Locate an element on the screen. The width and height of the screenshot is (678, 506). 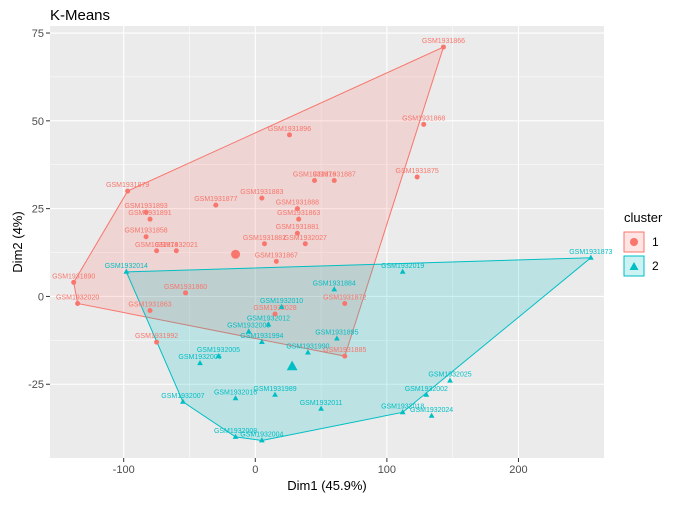
y-tick-label: 75 is located at coordinates (38, 34).